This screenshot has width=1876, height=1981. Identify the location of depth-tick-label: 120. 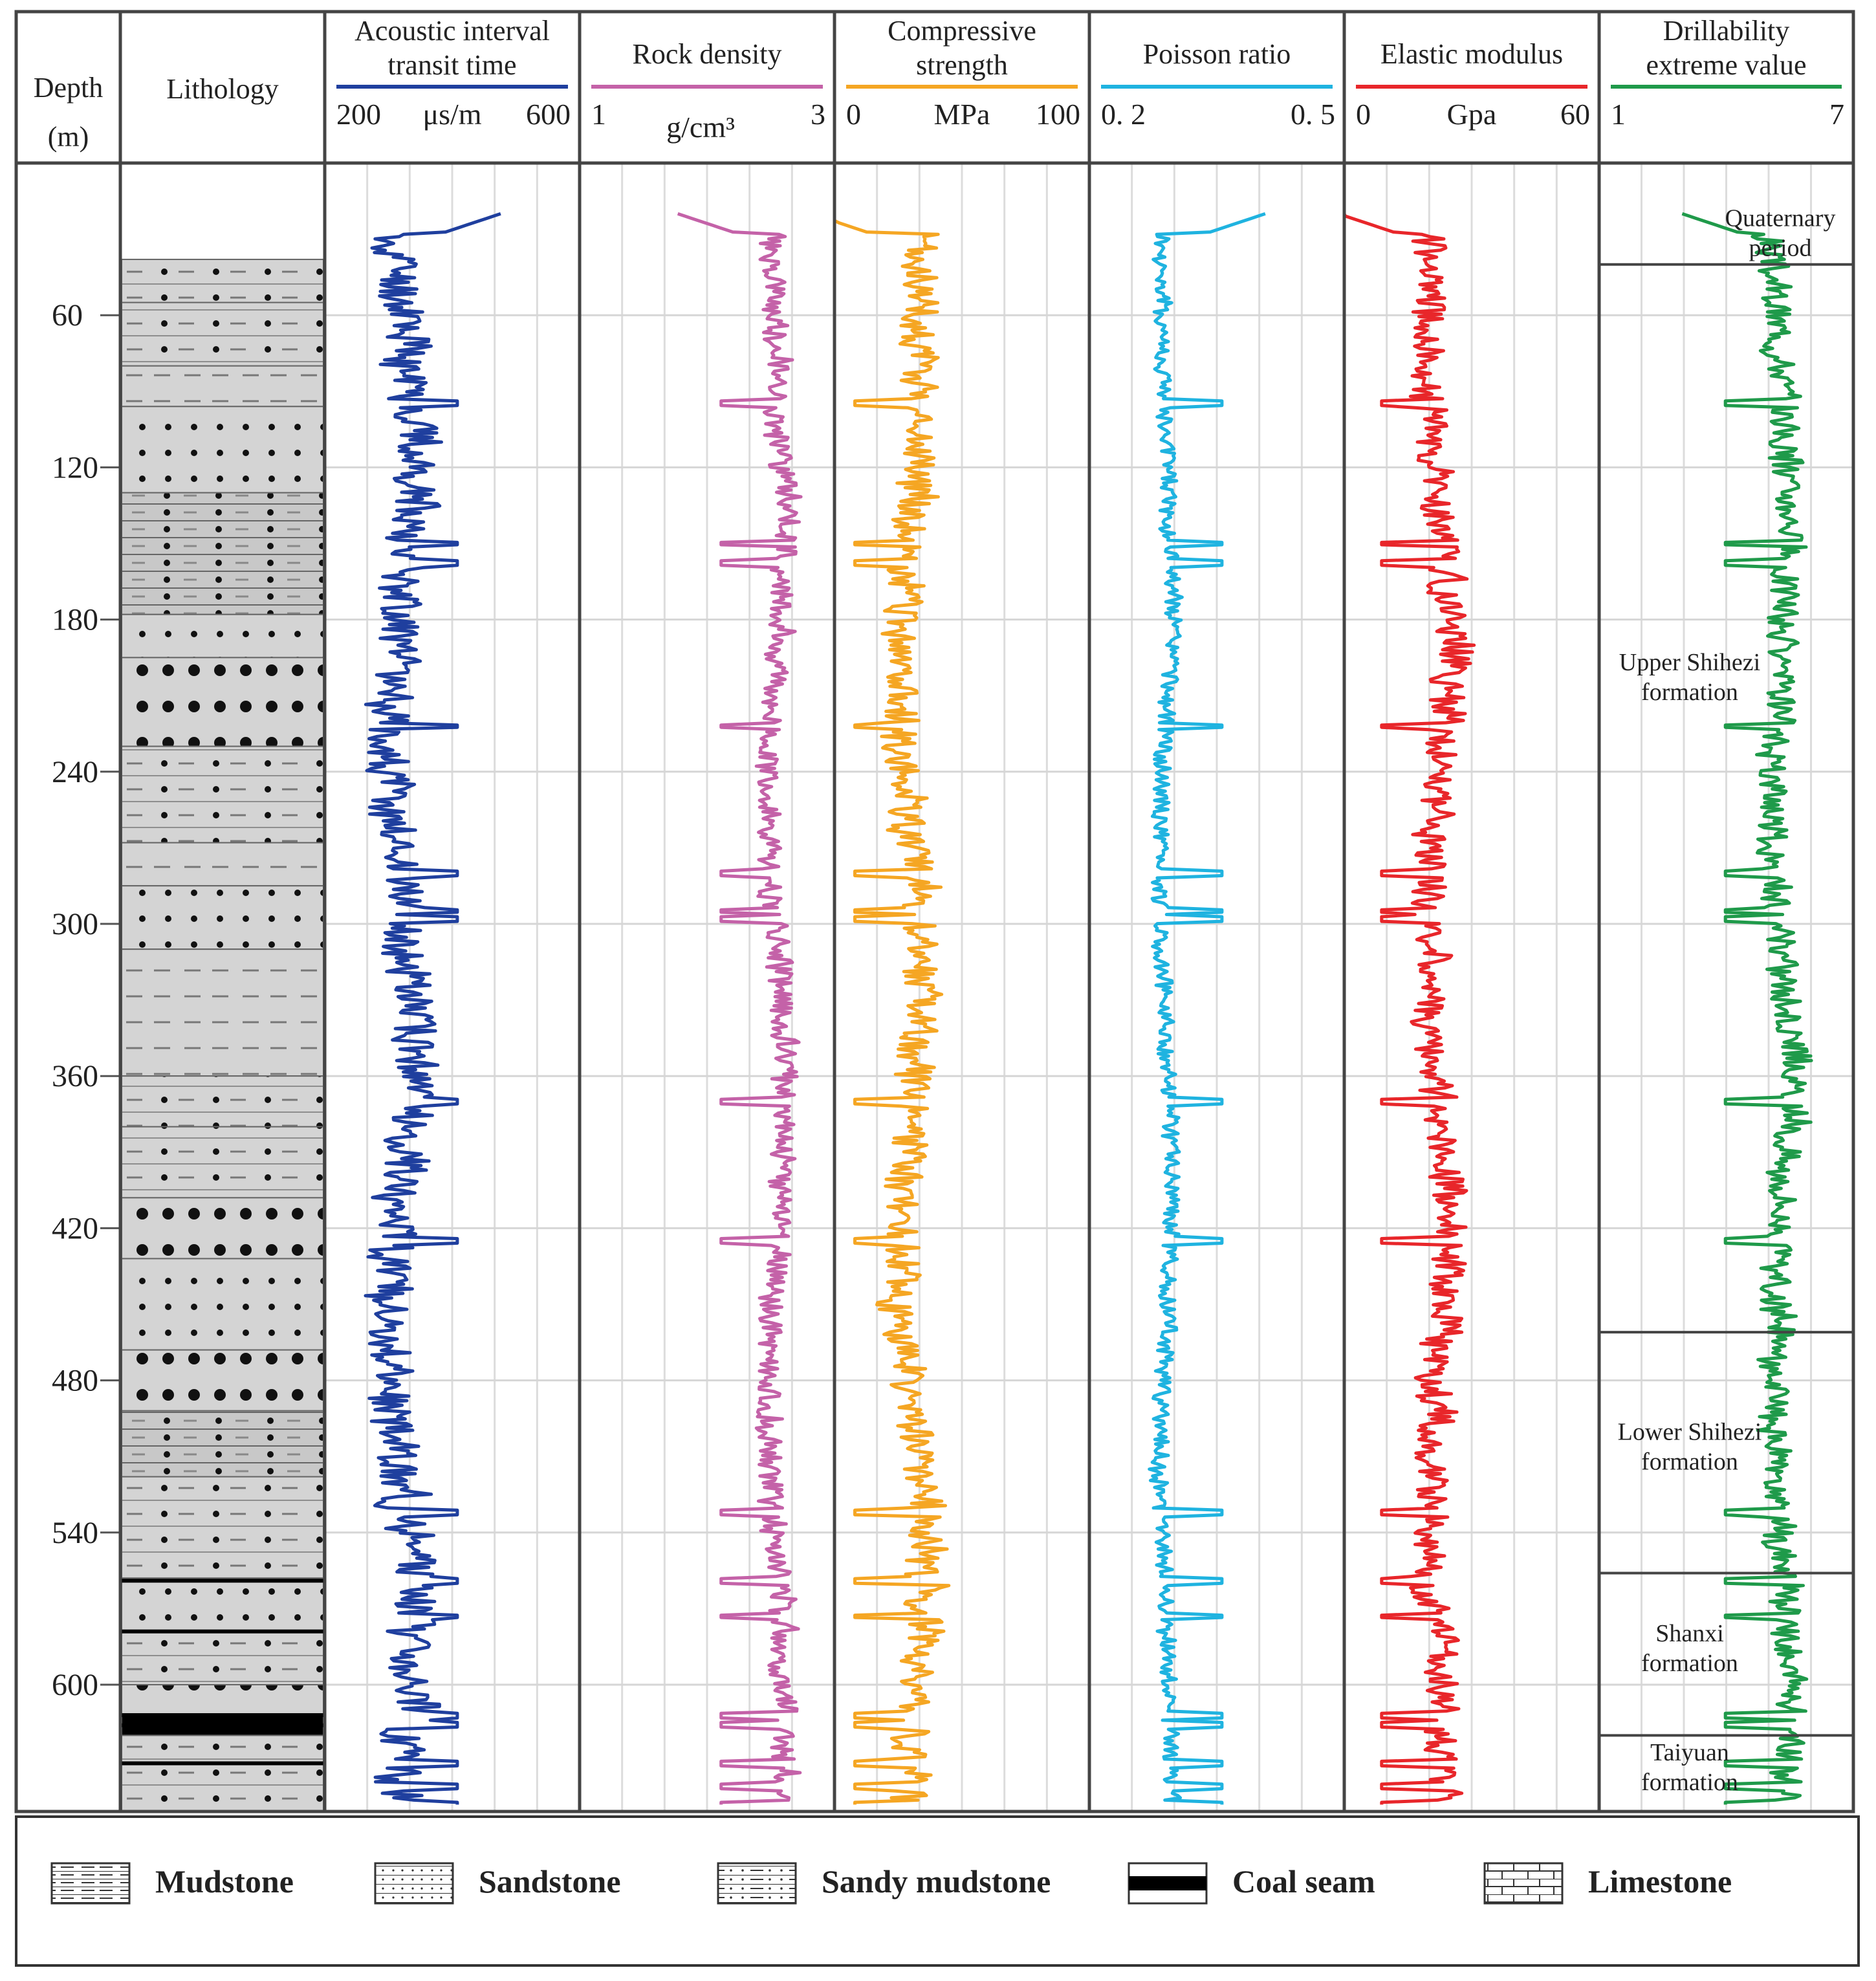
(75, 467).